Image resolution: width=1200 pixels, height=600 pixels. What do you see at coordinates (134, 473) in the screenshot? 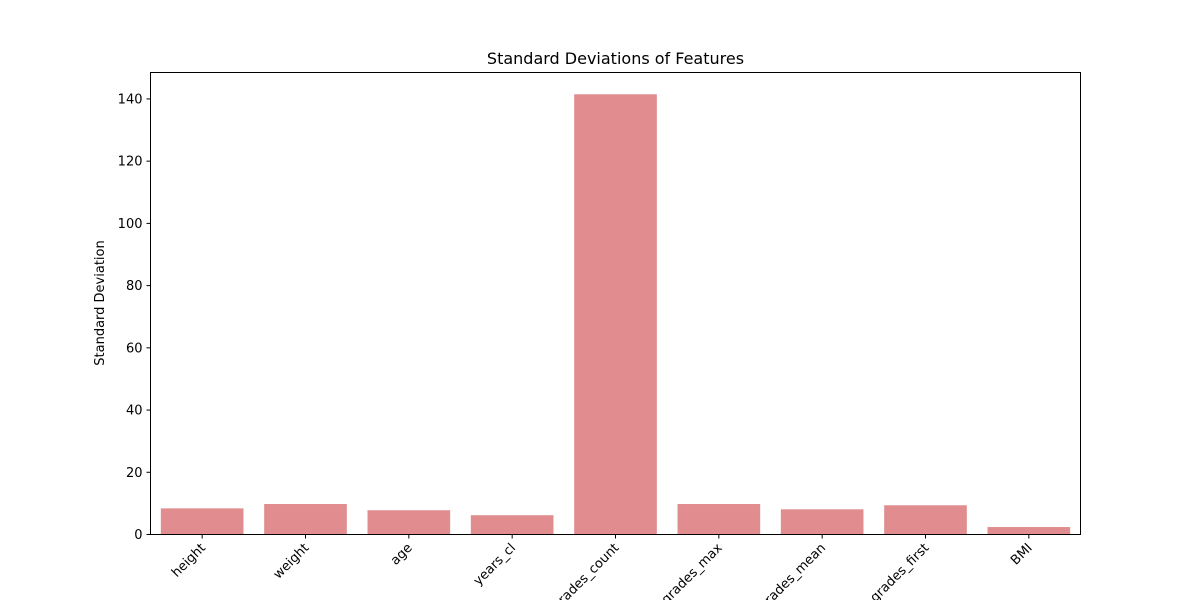
I see `y-tick-label: 20` at bounding box center [134, 473].